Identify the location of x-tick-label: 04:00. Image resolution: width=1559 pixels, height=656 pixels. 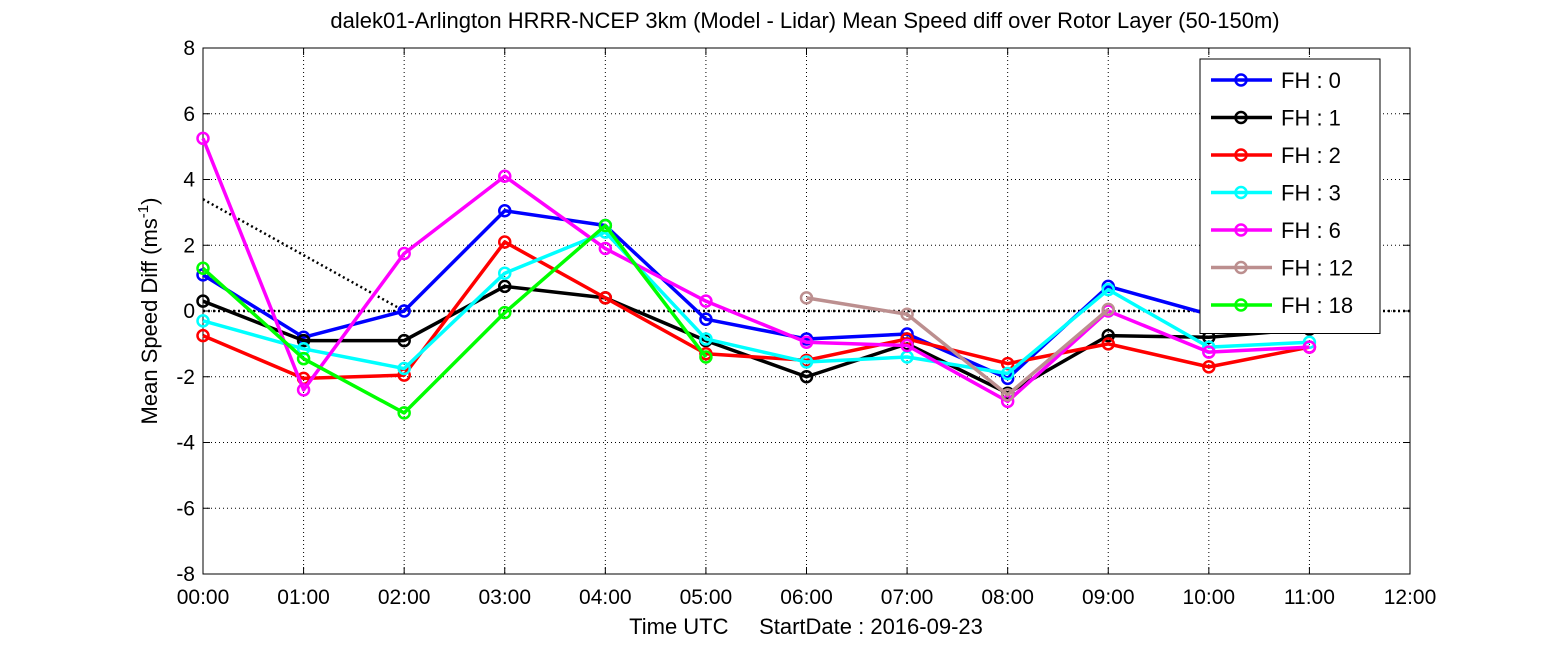
(605, 597).